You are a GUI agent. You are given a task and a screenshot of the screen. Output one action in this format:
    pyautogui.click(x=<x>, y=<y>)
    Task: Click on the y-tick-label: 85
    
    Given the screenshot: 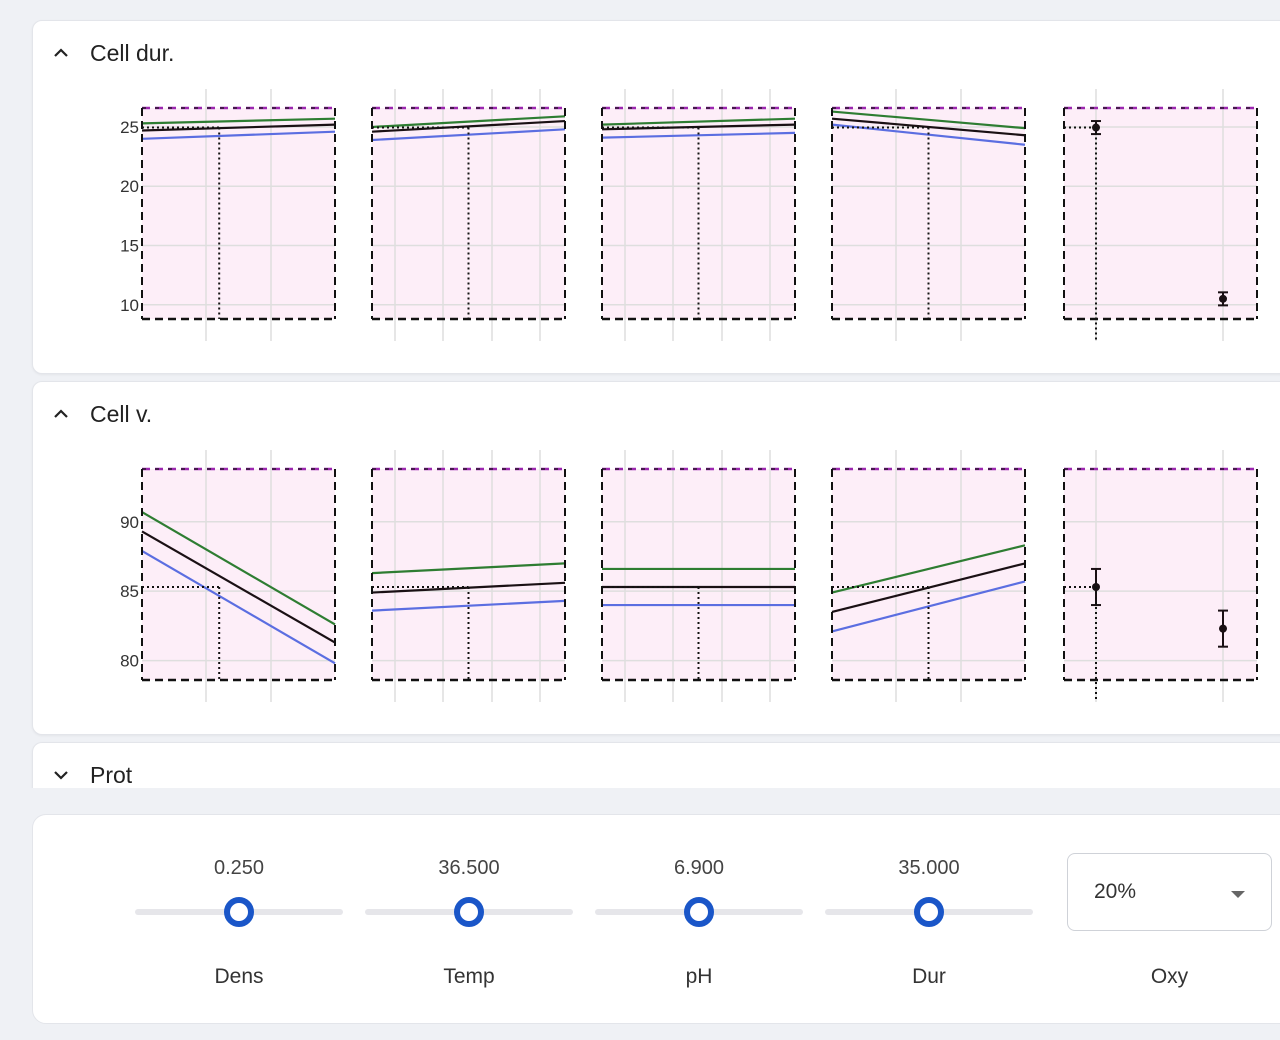 What is the action you would take?
    pyautogui.click(x=129, y=591)
    